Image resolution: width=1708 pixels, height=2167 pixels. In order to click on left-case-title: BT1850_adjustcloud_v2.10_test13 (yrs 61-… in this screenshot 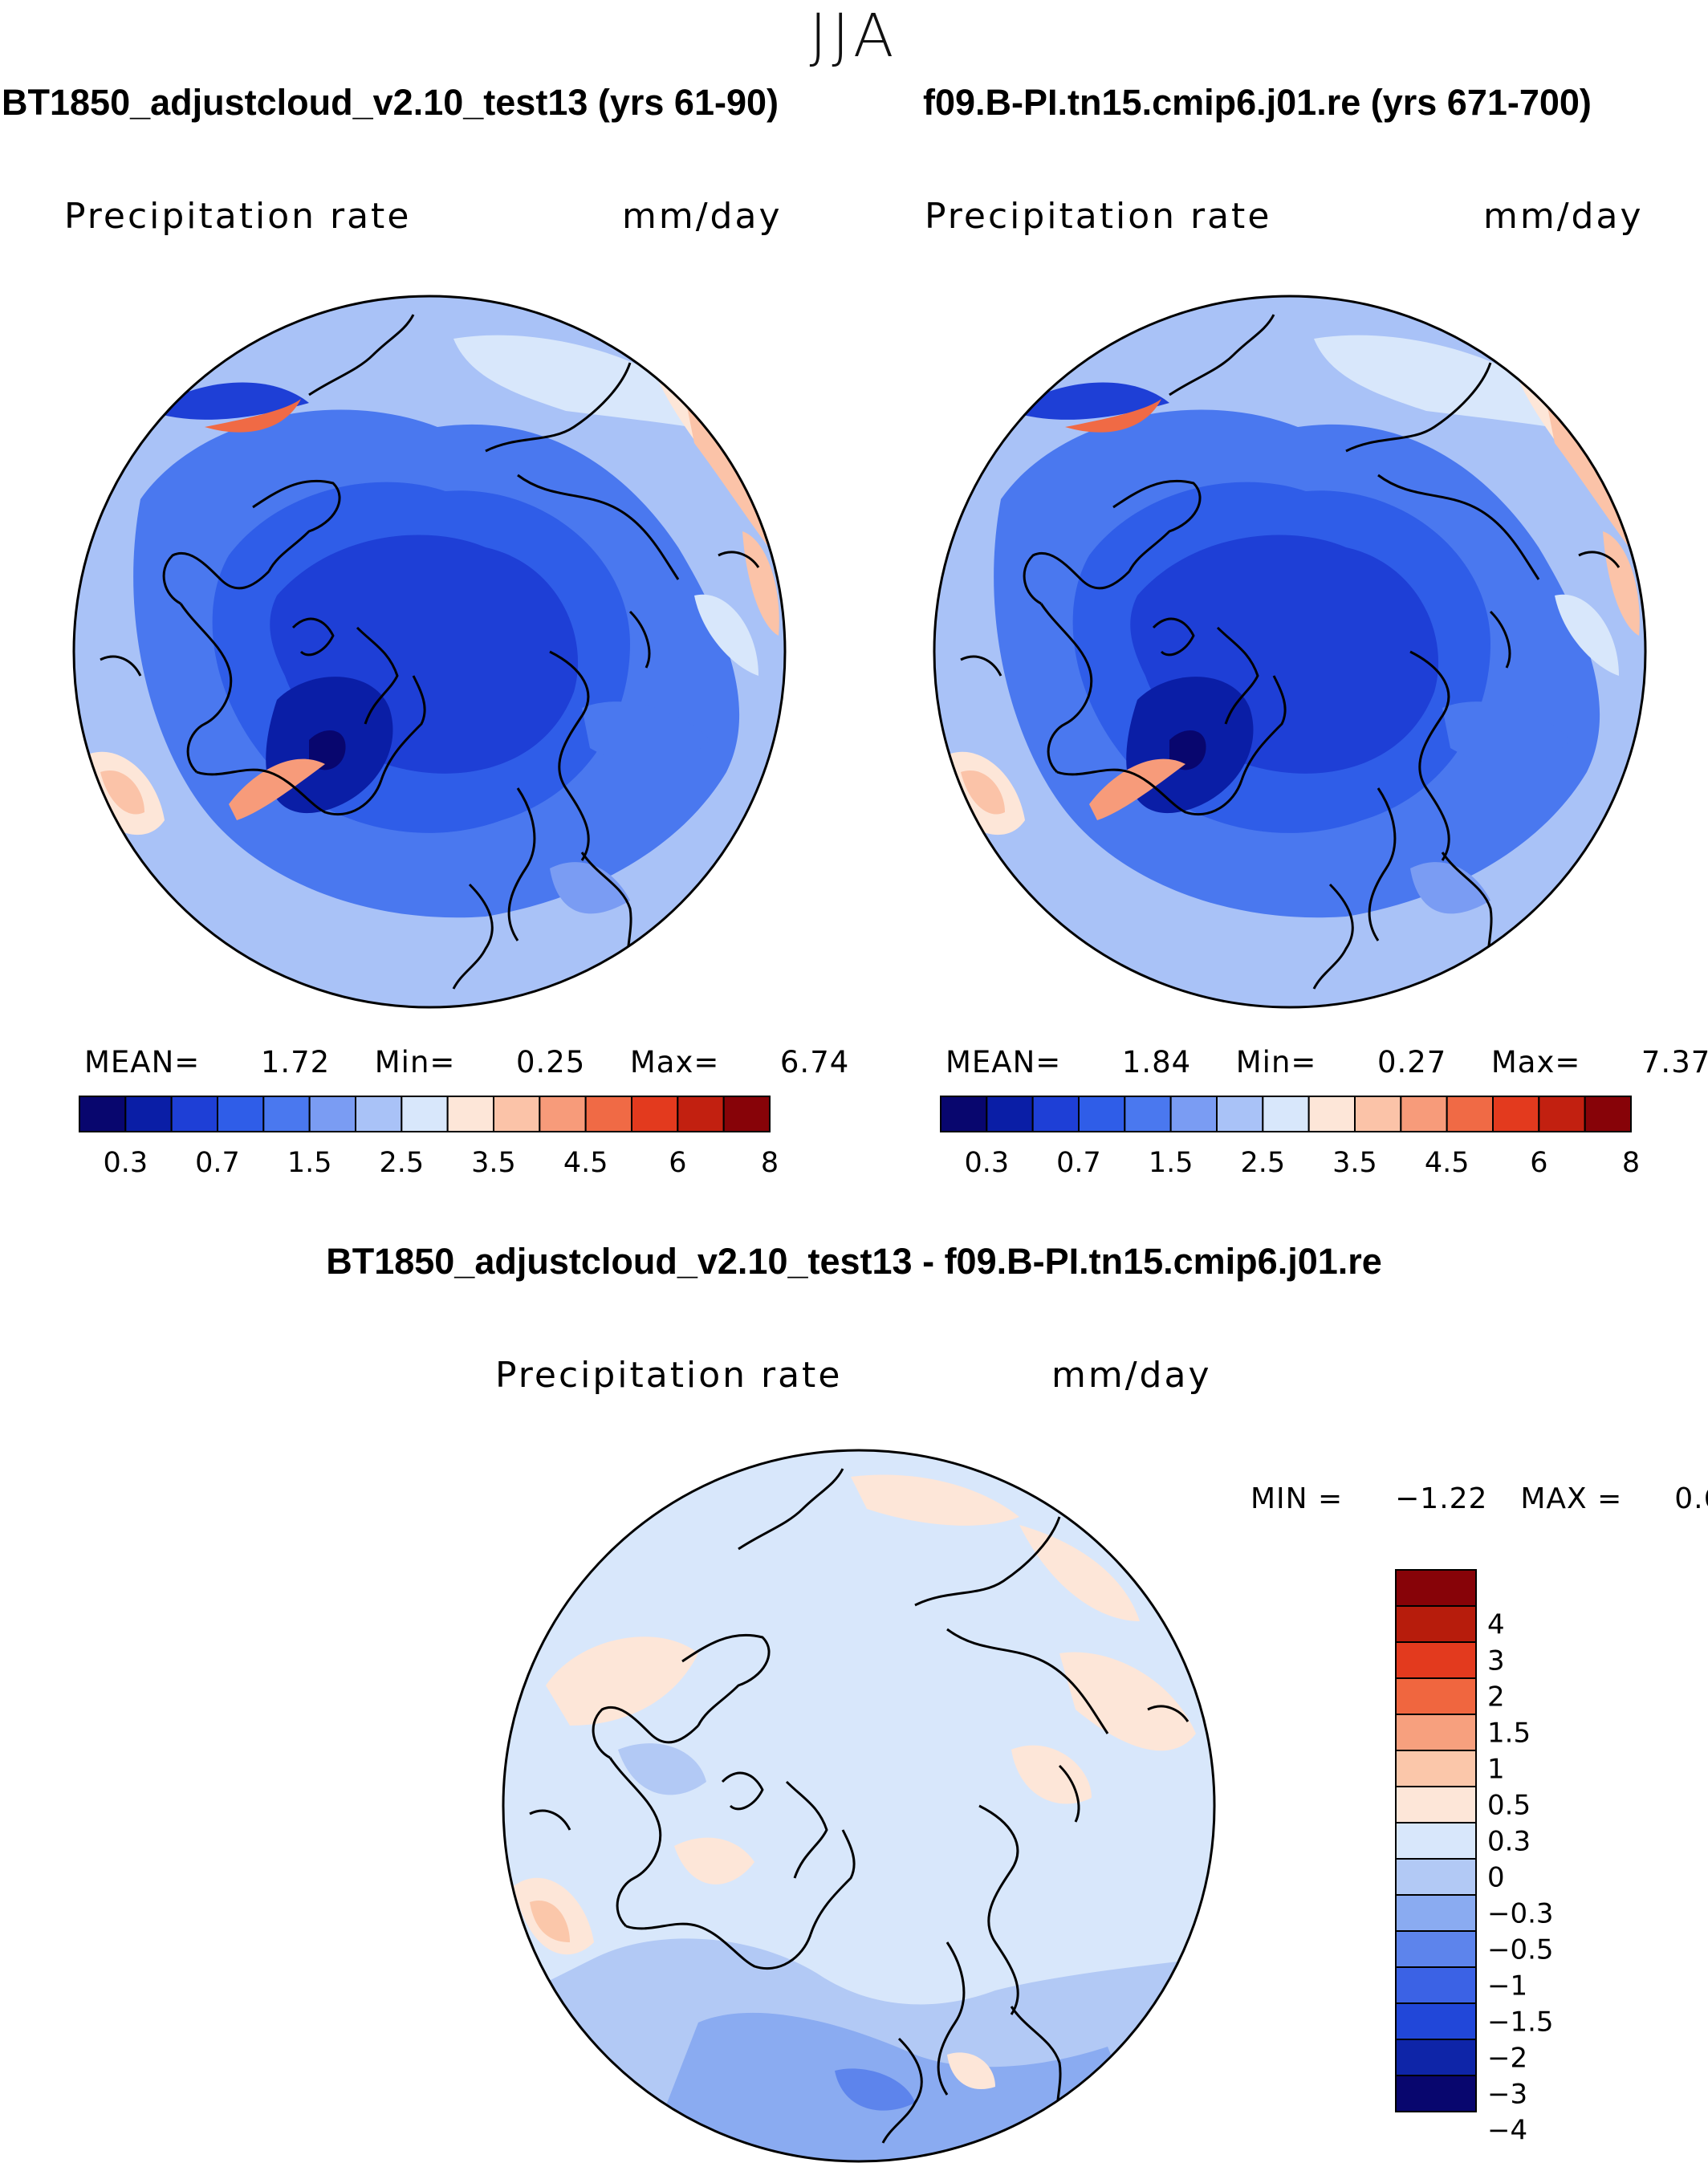, I will do `click(390, 103)`.